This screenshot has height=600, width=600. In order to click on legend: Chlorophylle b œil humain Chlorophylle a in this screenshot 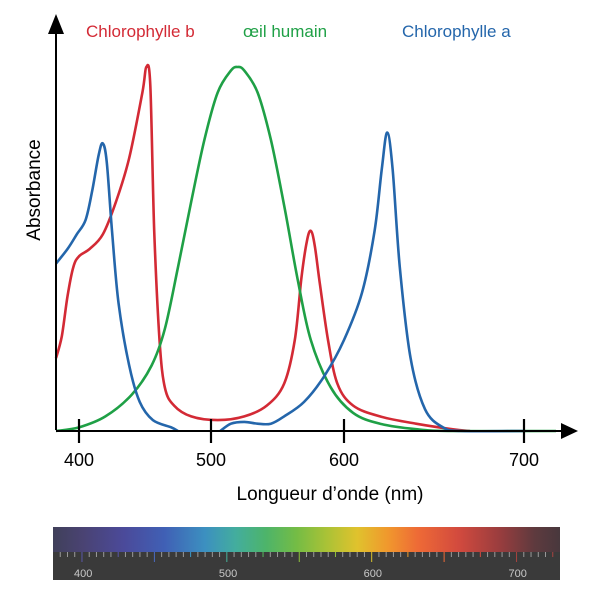, I will do `click(298, 31)`.